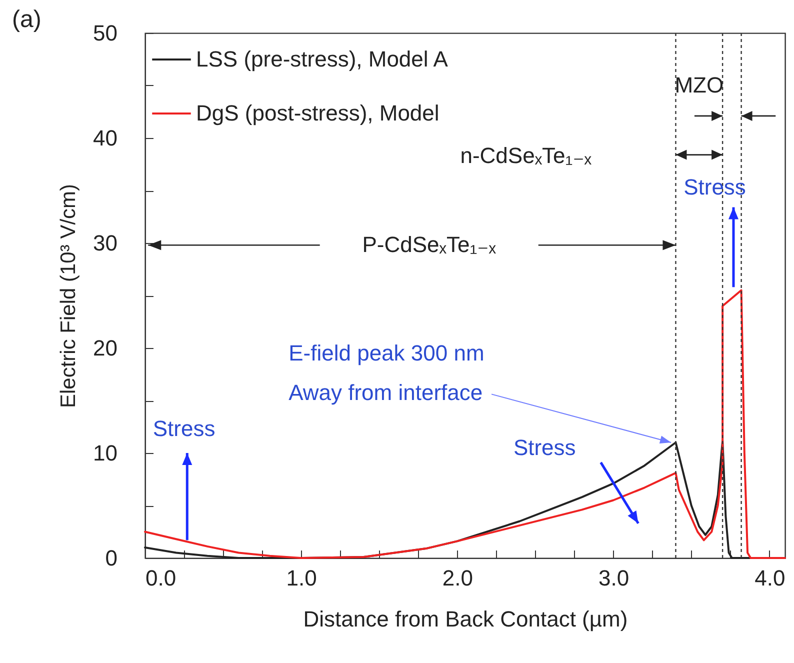  I want to click on legend-label: DgS (post-stress), Model, so click(318, 113).